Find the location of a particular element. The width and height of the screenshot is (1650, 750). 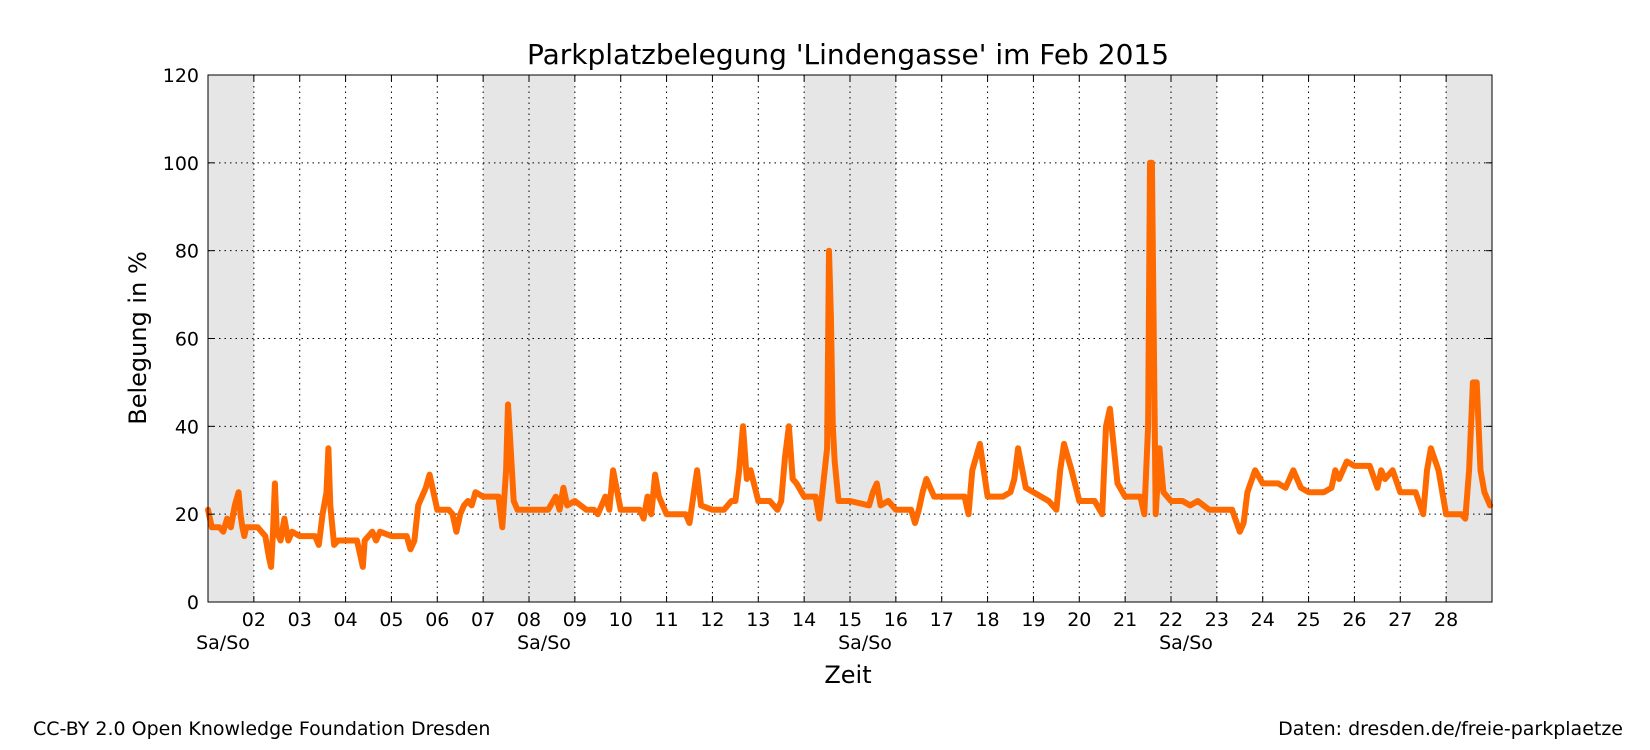

y-tick-label: 120 is located at coordinates (181, 76).